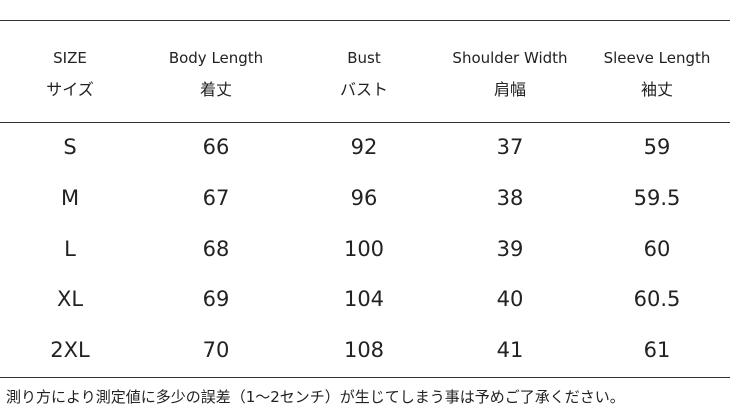  Describe the element at coordinates (215, 89) in the screenshot. I see `column-header-ja: 着丈` at that location.